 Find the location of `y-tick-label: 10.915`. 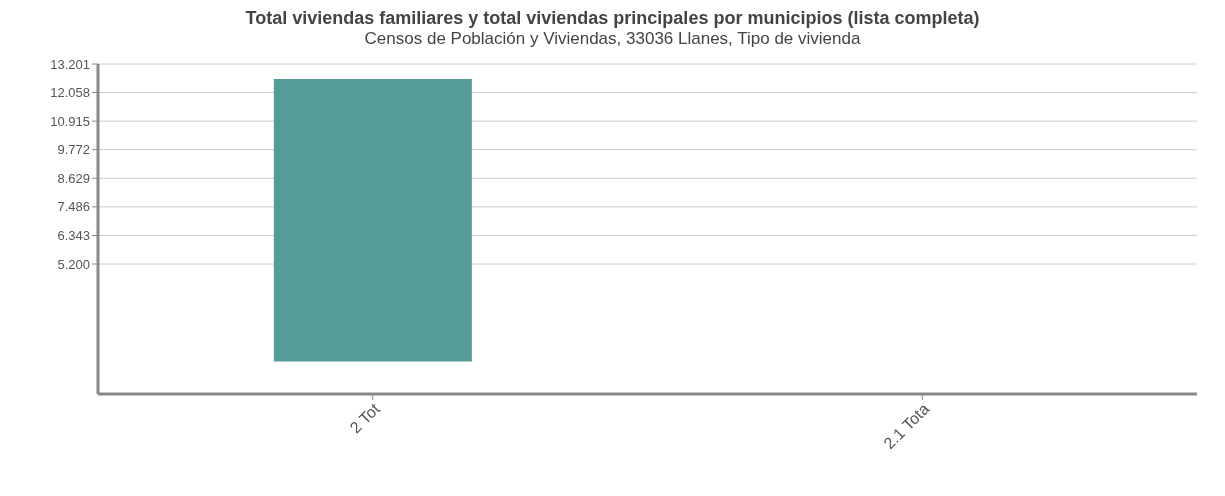

y-tick-label: 10.915 is located at coordinates (70, 121).